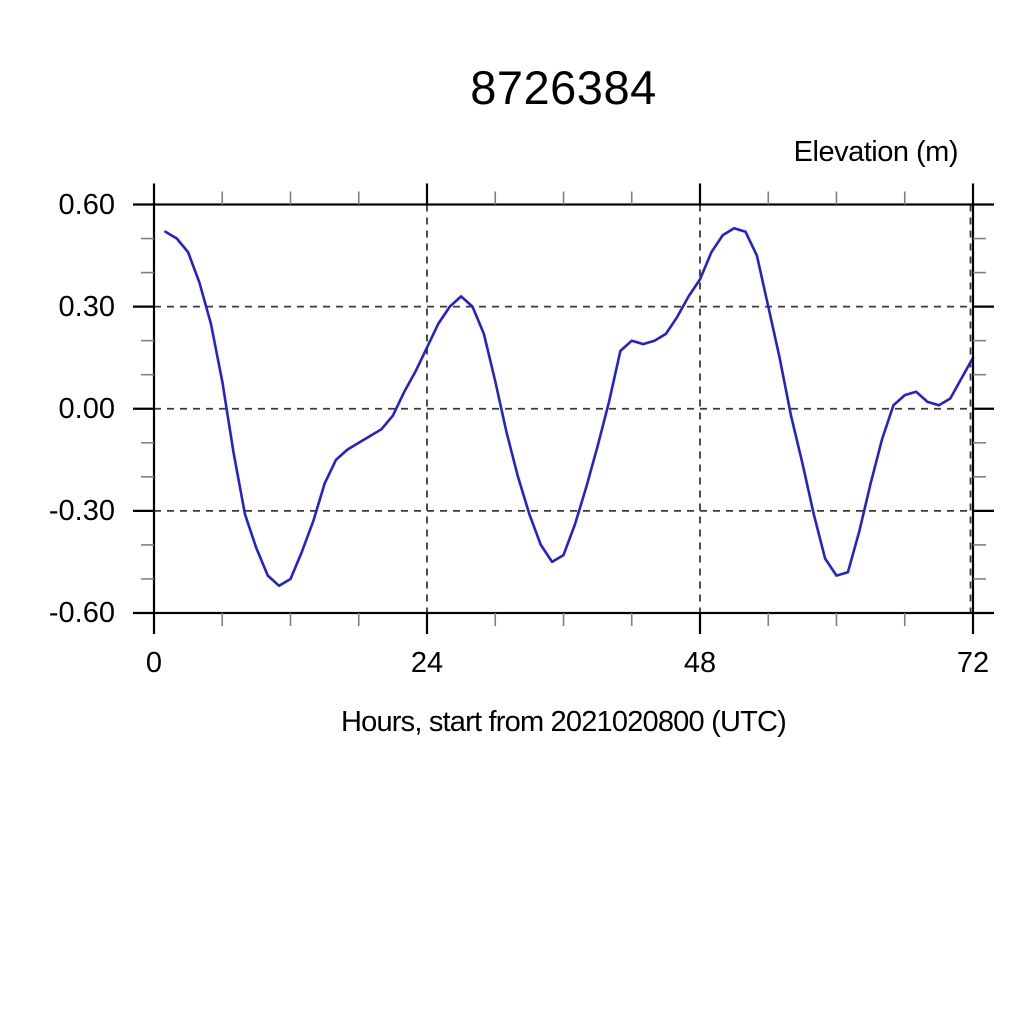 The image size is (1024, 1024). What do you see at coordinates (86, 204) in the screenshot?
I see `y-tick-label: 0.60` at bounding box center [86, 204].